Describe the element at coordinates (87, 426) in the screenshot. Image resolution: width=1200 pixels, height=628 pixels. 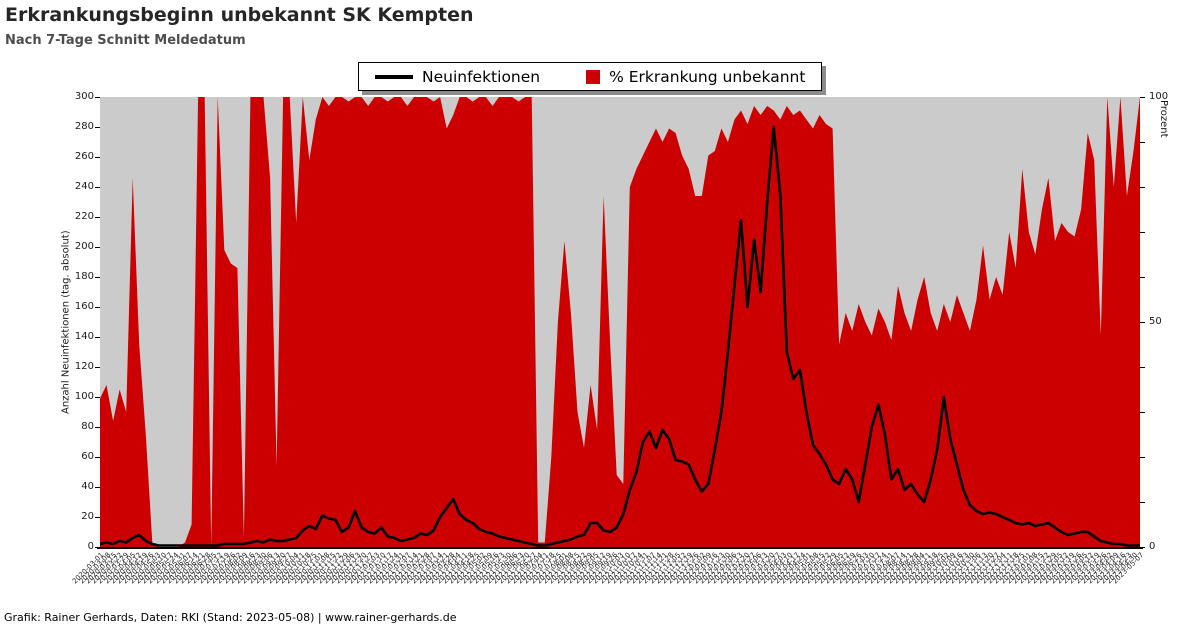
I see `y-axis-left-tick-label: 80` at that location.